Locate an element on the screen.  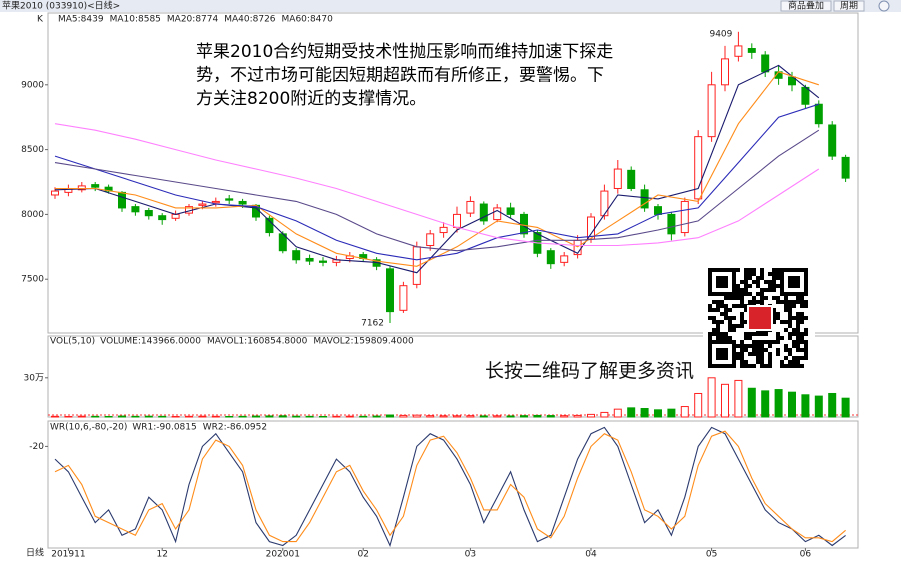
overlay-button is located at coordinates (806, 6).